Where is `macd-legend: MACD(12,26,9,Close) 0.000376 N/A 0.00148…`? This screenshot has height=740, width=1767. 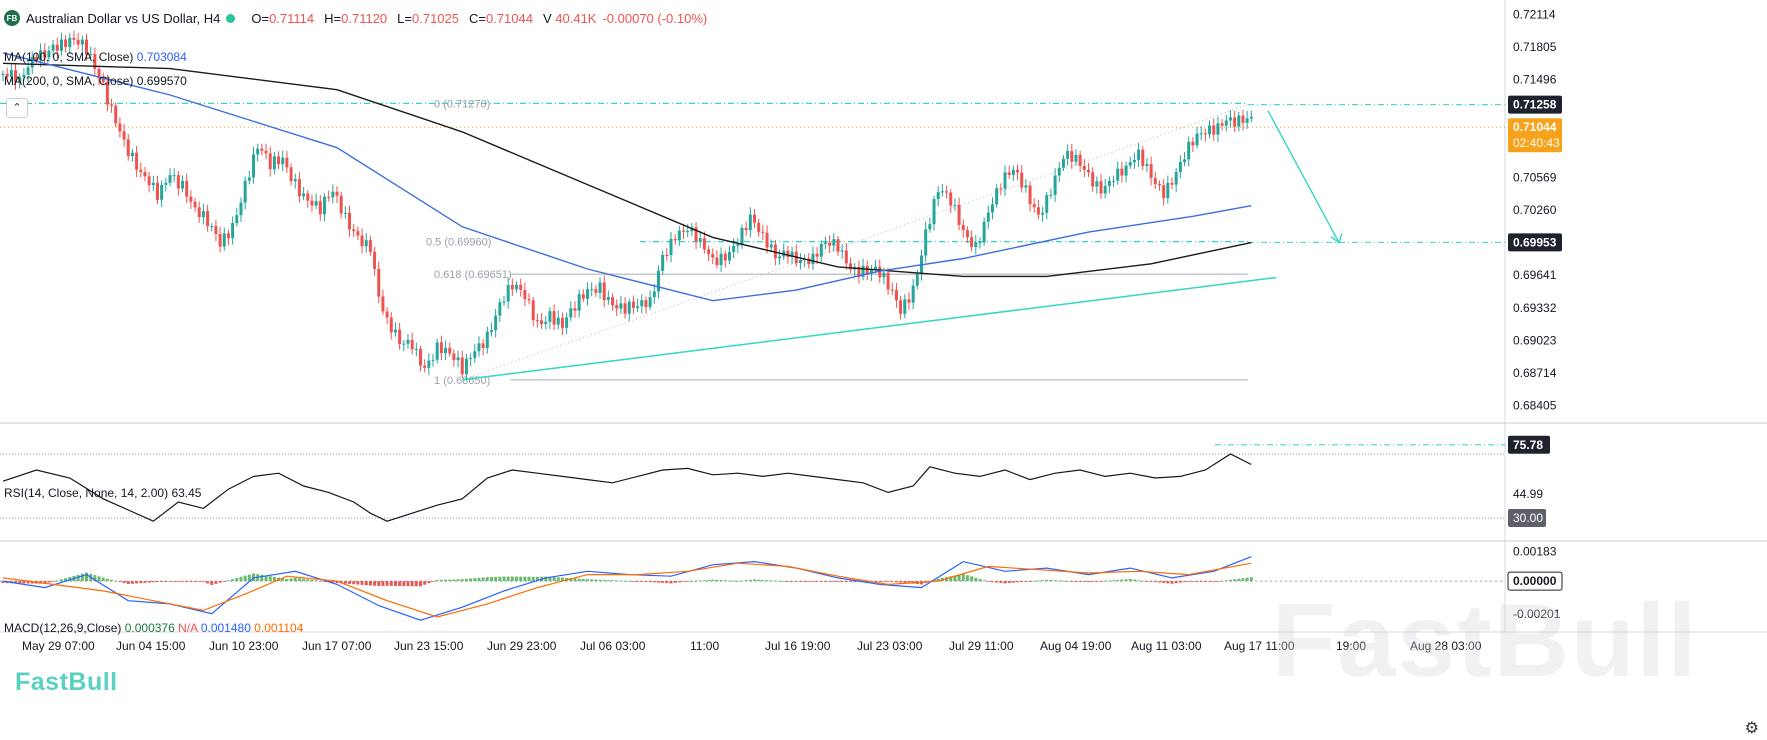 macd-legend: MACD(12,26,9,Close) 0.000376 N/A 0.00148… is located at coordinates (153, 628).